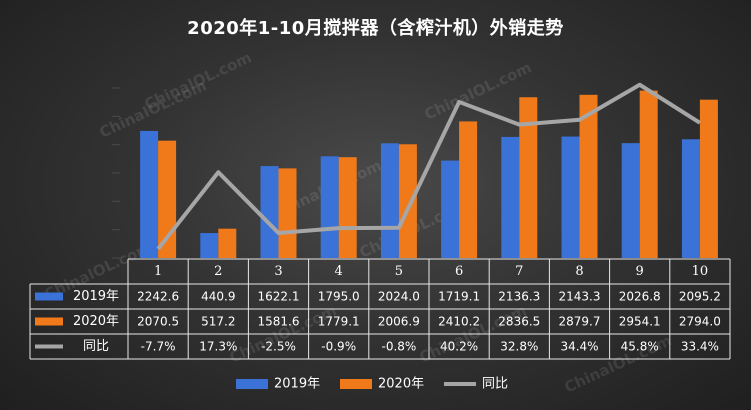 This screenshot has width=751, height=410. Describe the element at coordinates (389, 200) in the screenshot. I see `bar-2019年-5` at that location.